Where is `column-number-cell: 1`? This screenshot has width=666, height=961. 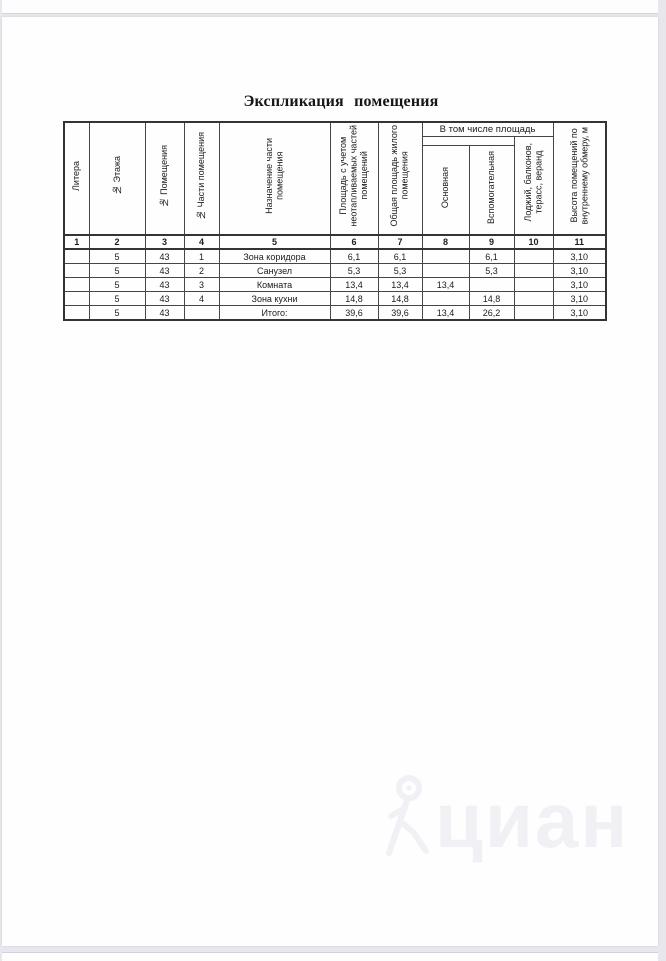 column-number-cell: 1 is located at coordinates (76, 242).